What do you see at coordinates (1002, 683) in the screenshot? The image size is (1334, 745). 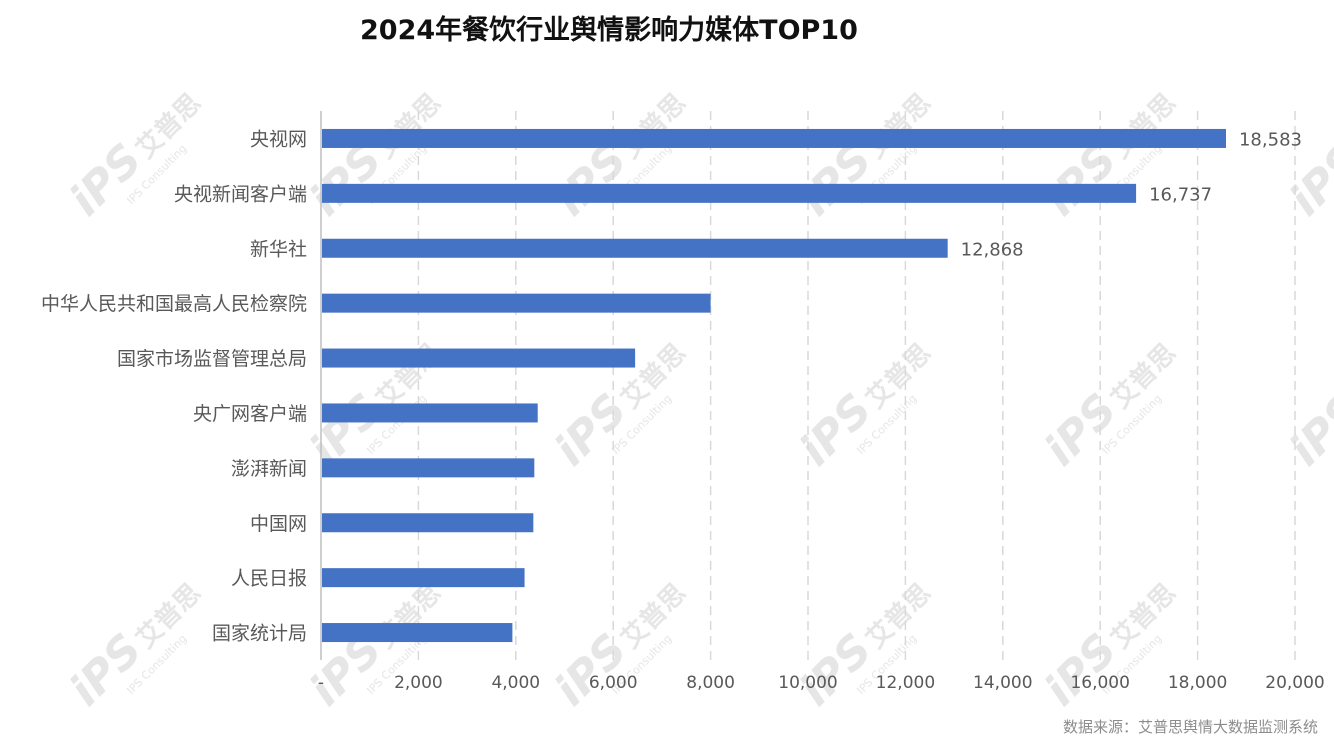 I see `x-tick-label: 14,000` at bounding box center [1002, 683].